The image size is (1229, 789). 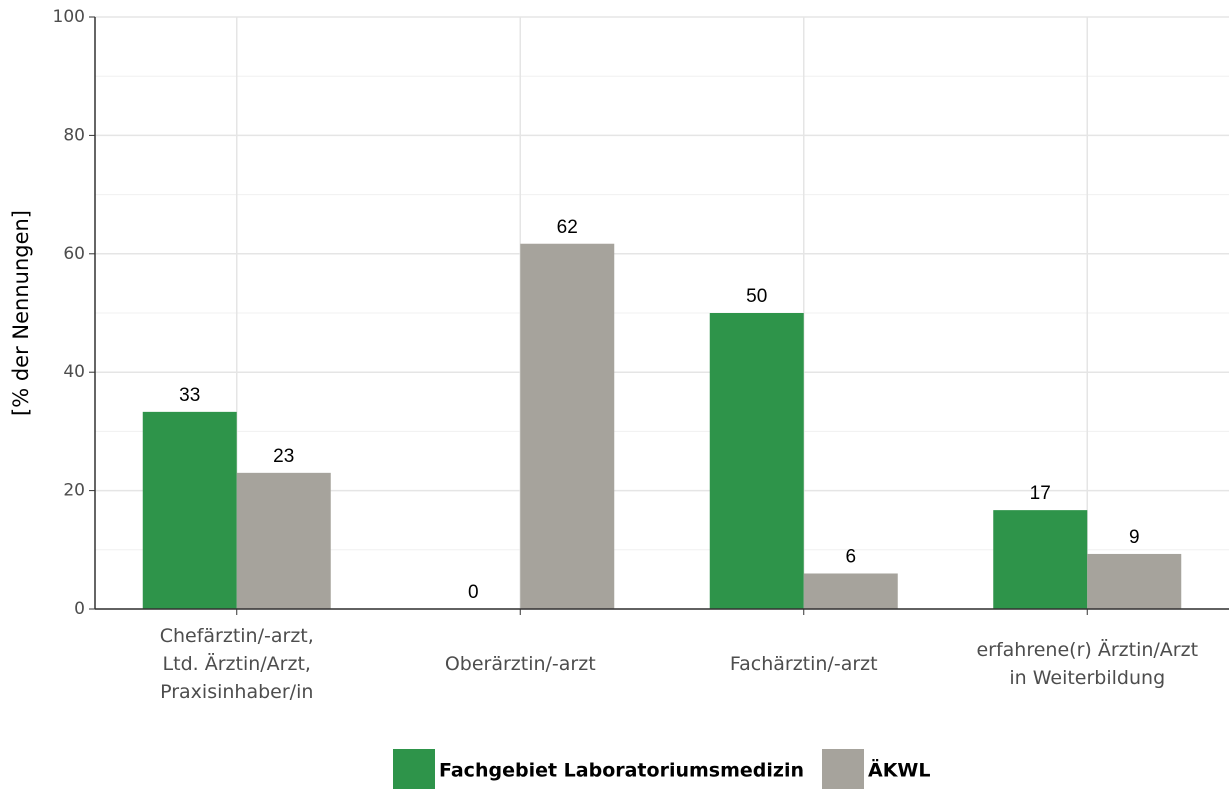 What do you see at coordinates (756, 296) in the screenshot?
I see `value-label: 50` at bounding box center [756, 296].